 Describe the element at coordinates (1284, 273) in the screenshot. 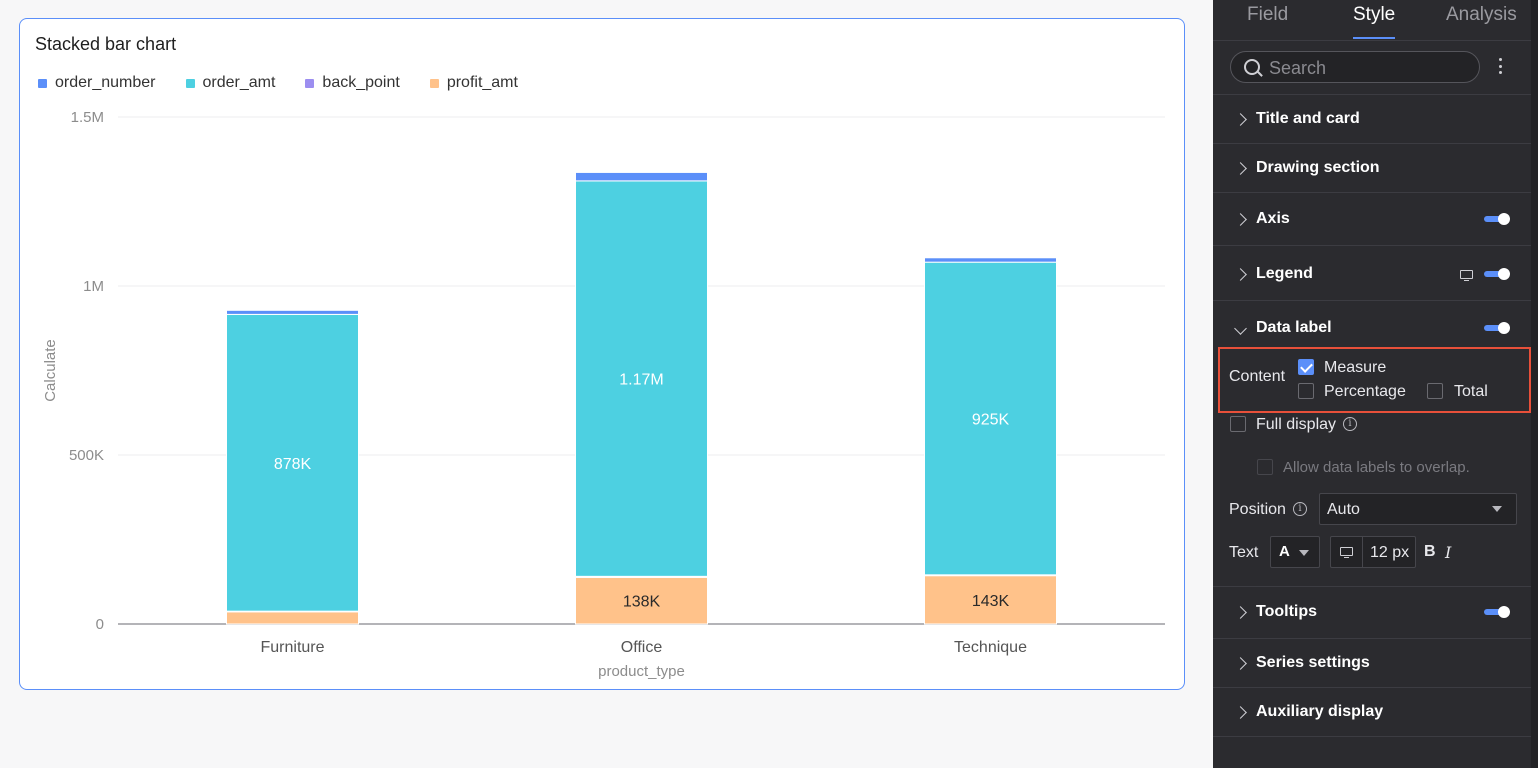

I see `section-label: Legend` at that location.